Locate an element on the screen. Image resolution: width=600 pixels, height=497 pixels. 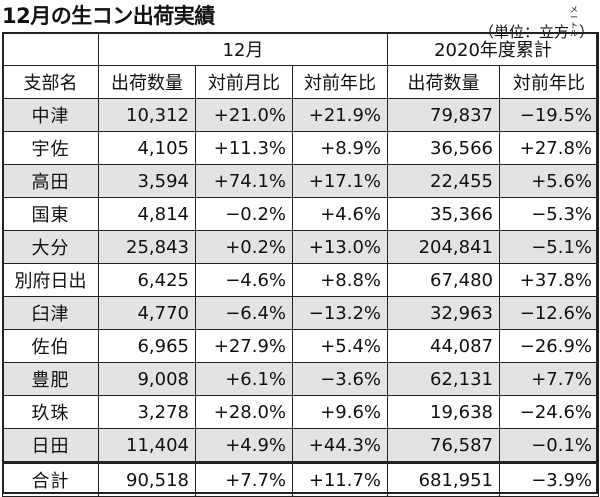
header-month-prev-month: 対前月比 is located at coordinates (244, 82).